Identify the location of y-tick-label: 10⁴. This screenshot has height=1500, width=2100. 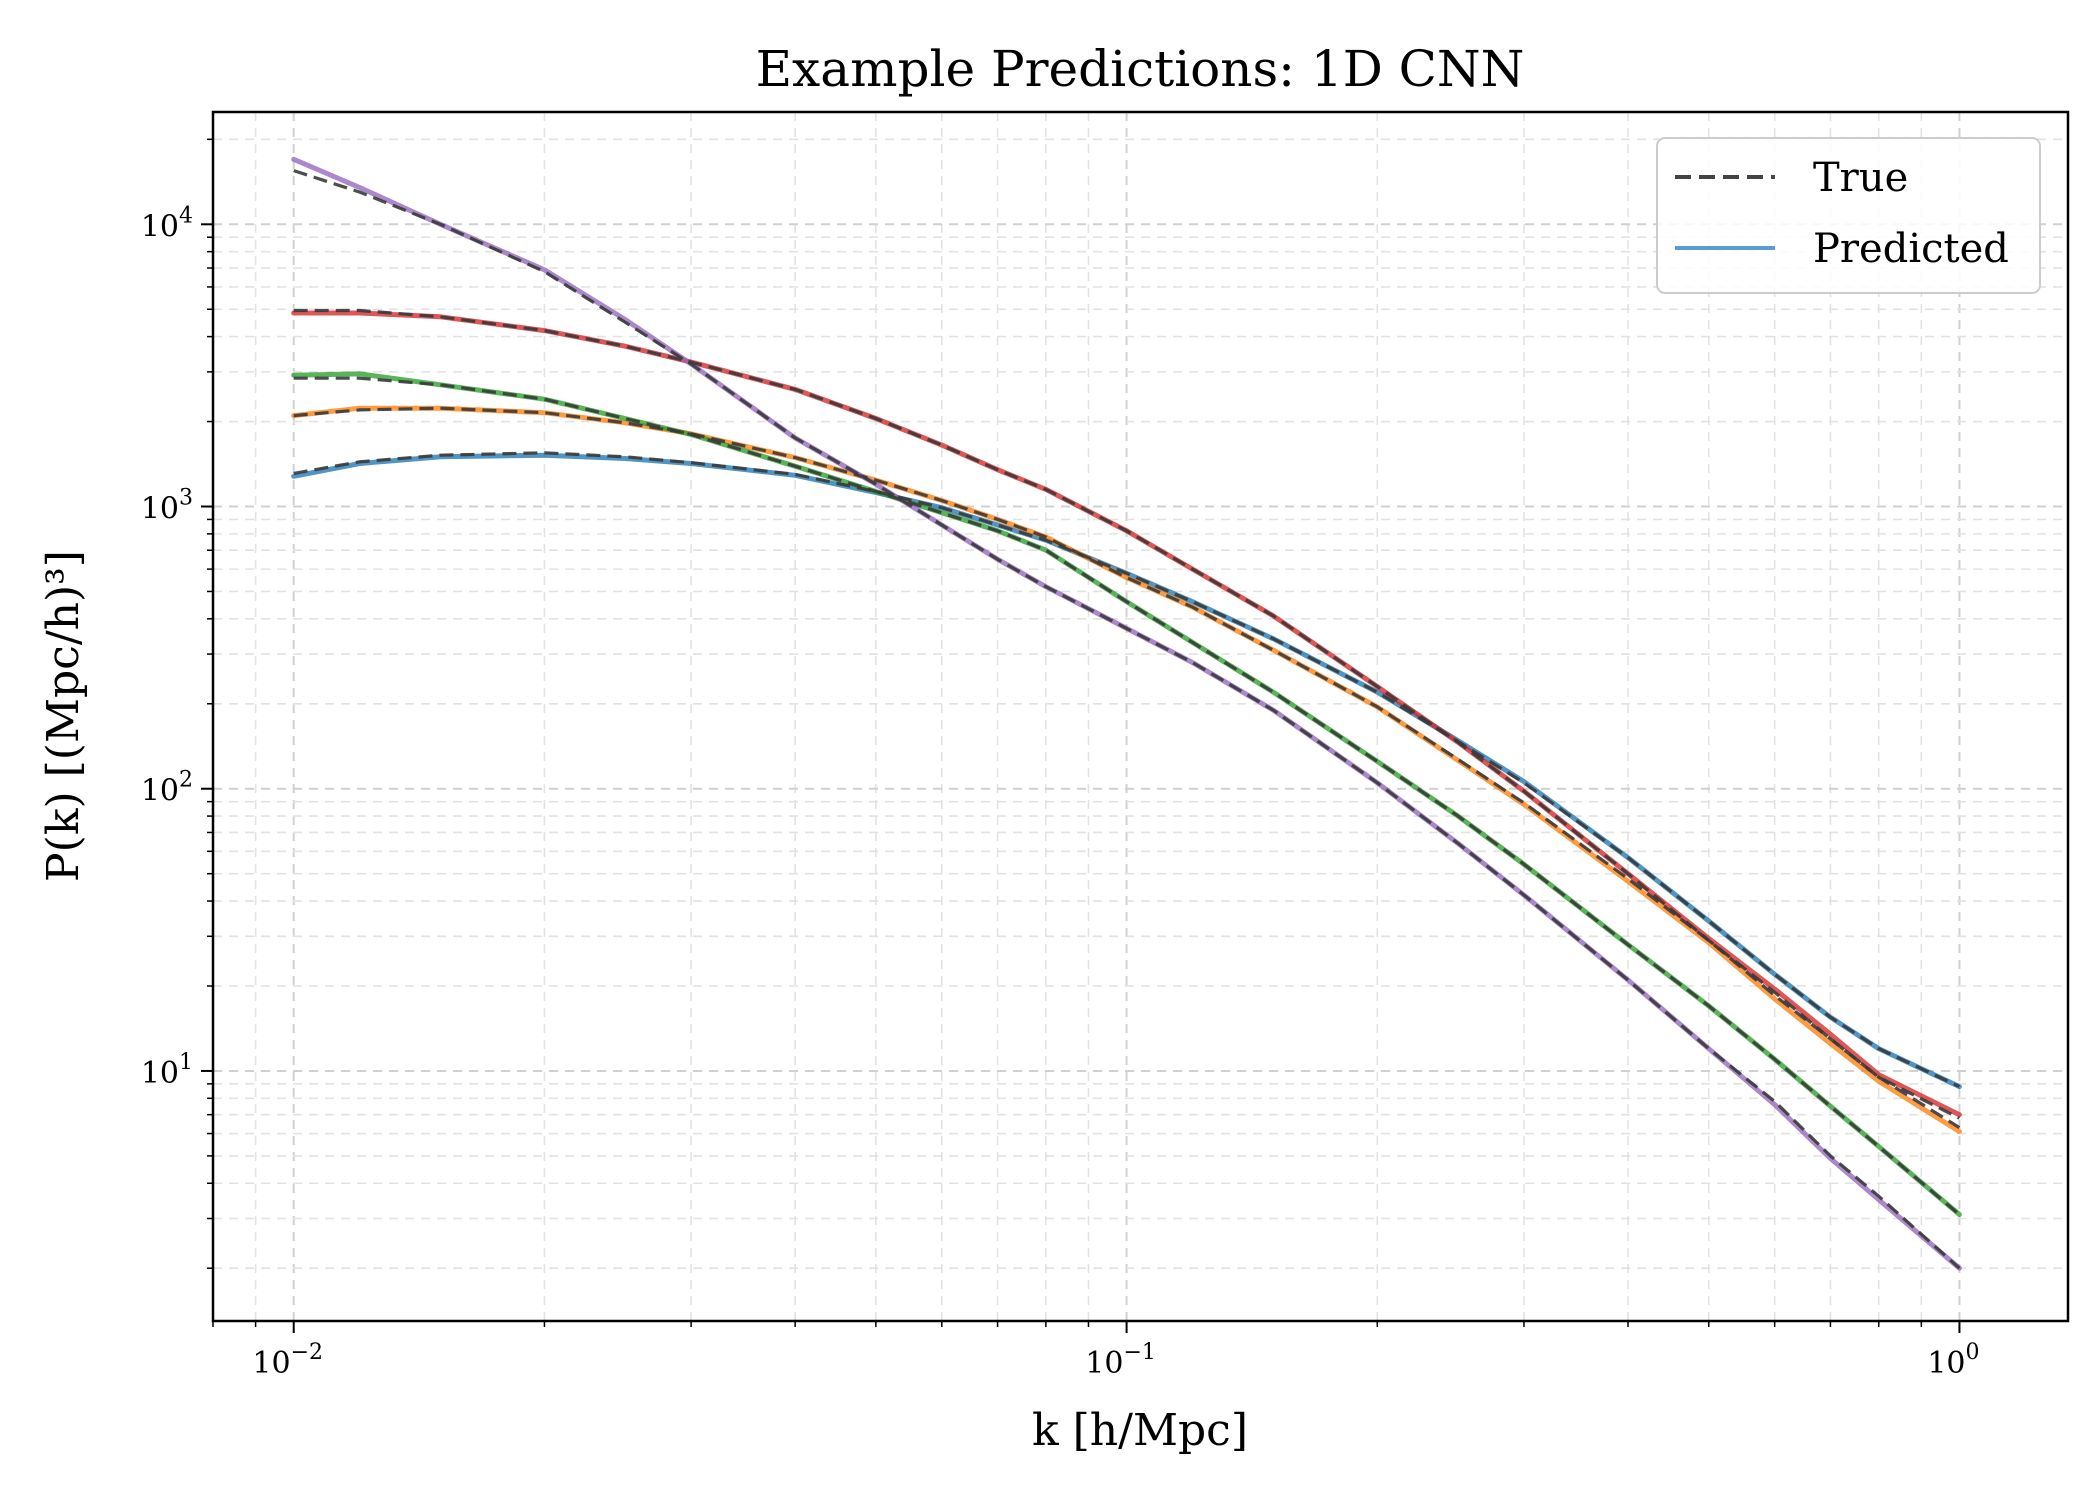
(167, 223).